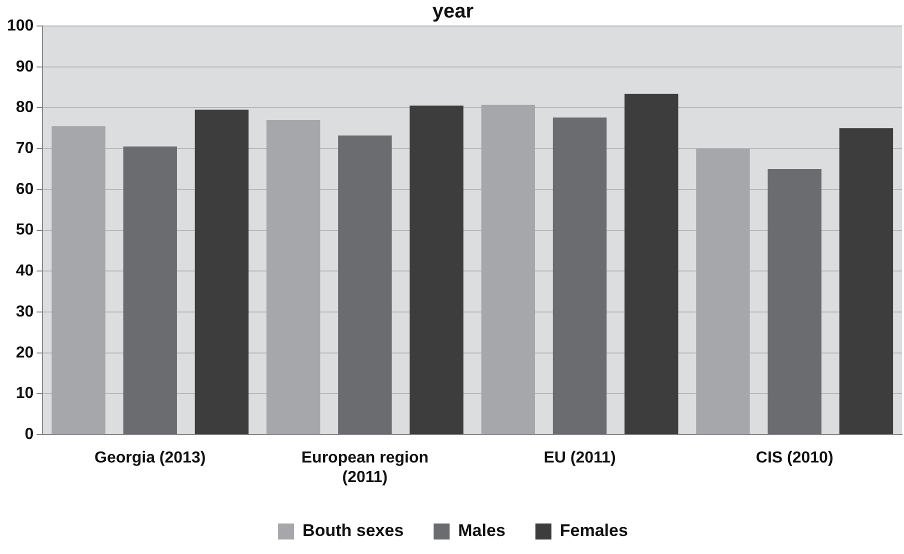  What do you see at coordinates (25, 230) in the screenshot?
I see `y-tick-label: 50` at bounding box center [25, 230].